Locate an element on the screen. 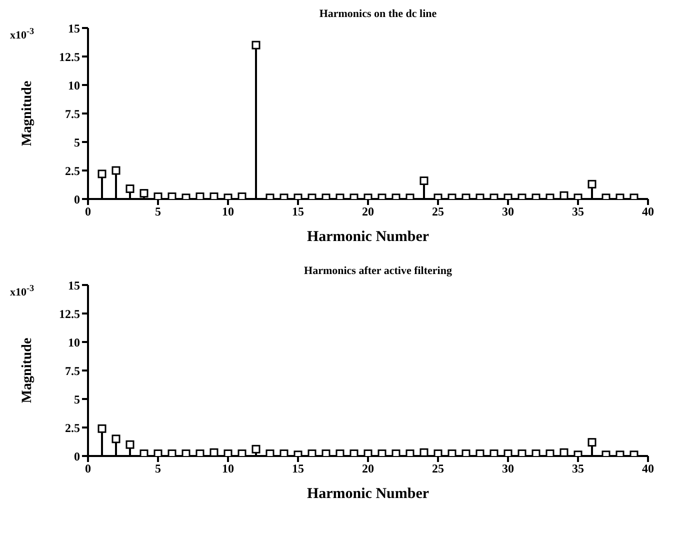  chart-title: Harmonics after active filtering is located at coordinates (378, 271).